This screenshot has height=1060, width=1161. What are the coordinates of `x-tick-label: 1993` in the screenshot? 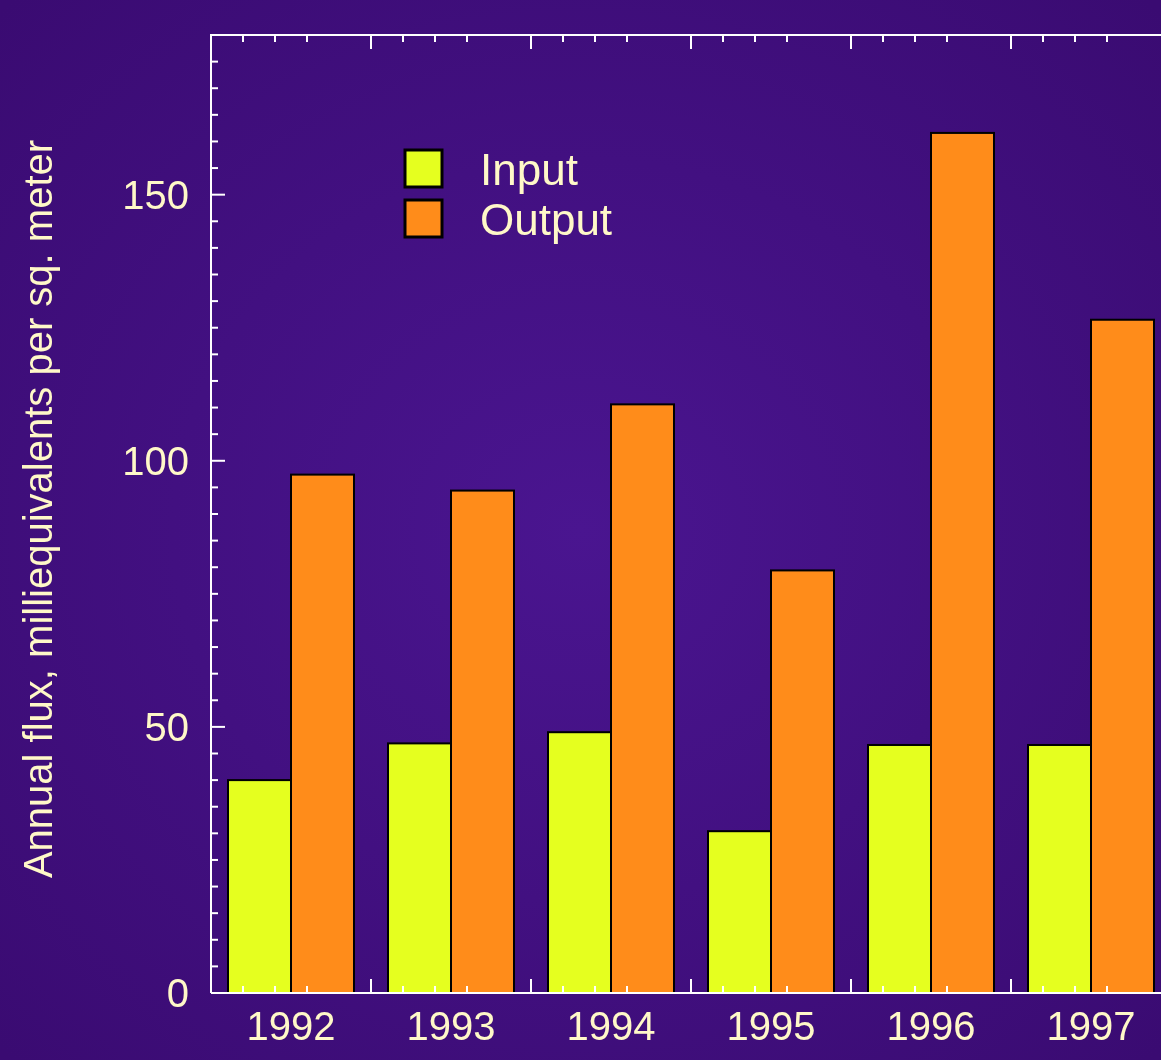 It's located at (451, 1026).